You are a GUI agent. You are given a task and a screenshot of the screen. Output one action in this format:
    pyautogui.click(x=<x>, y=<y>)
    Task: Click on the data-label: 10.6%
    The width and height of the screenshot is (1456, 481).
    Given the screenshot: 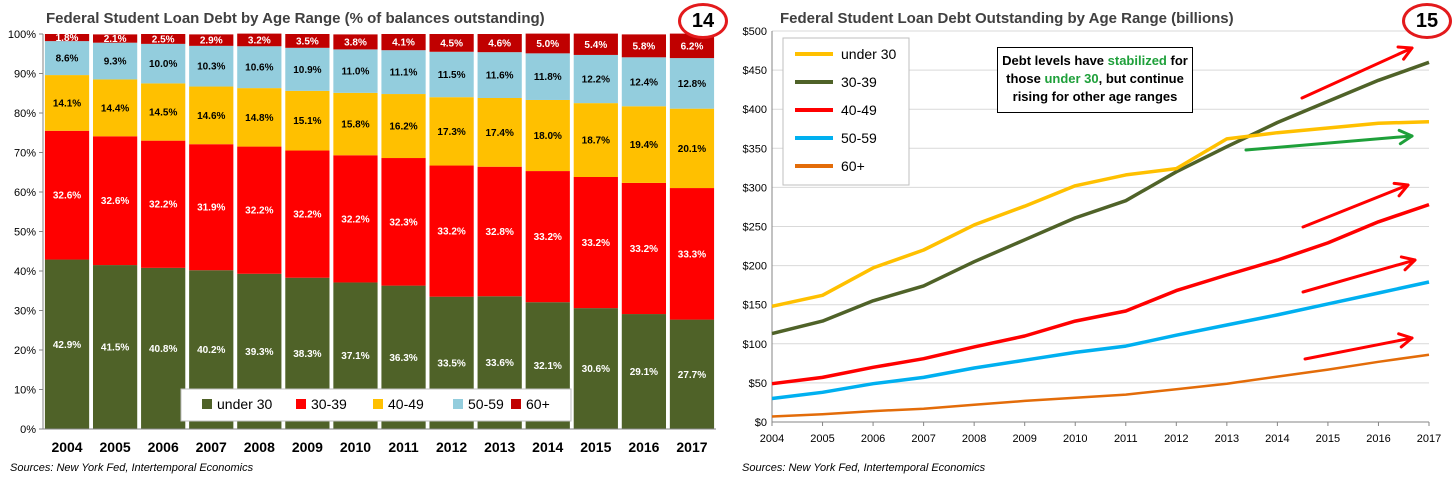 What is the action you would take?
    pyautogui.click(x=259, y=68)
    